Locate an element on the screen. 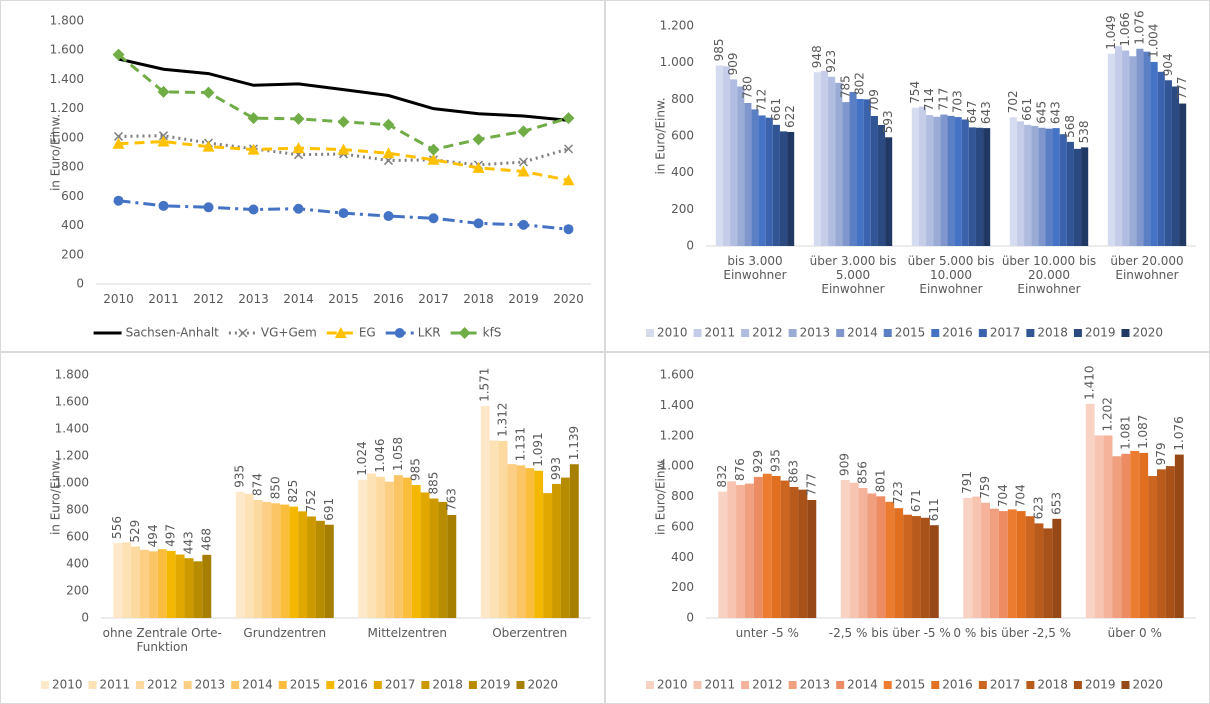 This screenshot has height=704, width=1210. legend-label: 2016 is located at coordinates (957, 333).